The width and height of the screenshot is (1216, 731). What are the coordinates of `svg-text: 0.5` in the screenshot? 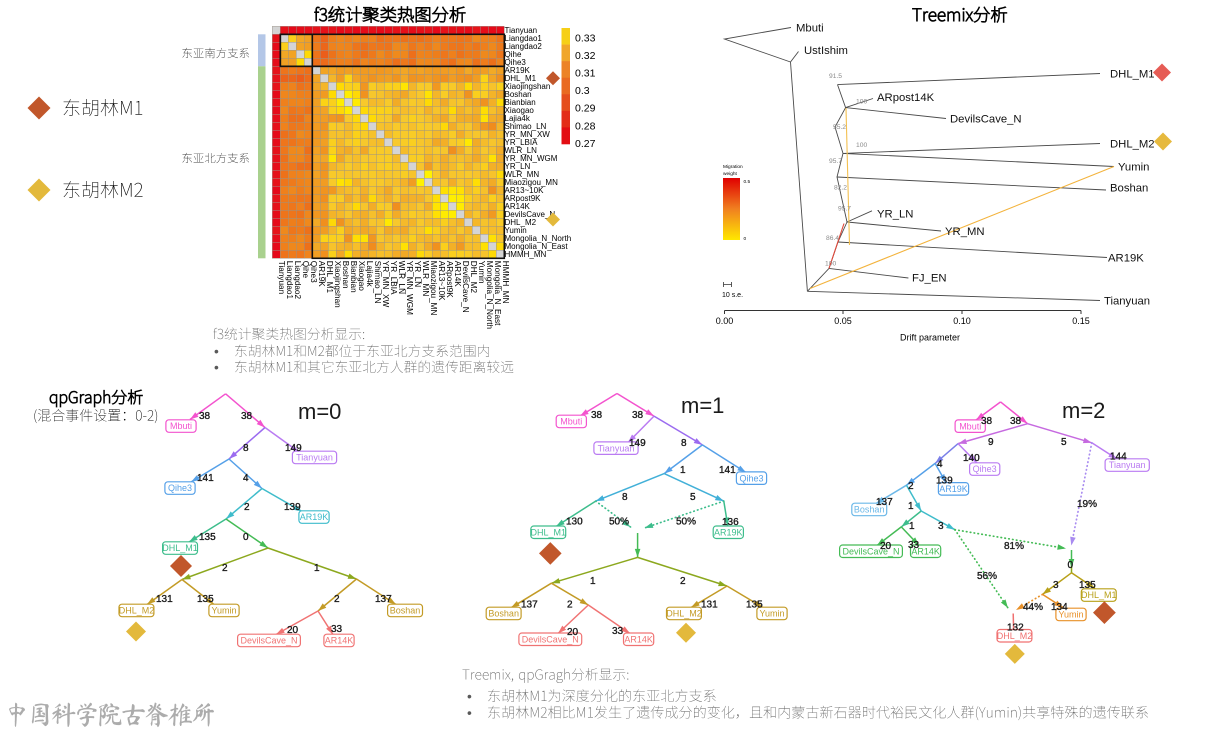 It's located at (747, 182).